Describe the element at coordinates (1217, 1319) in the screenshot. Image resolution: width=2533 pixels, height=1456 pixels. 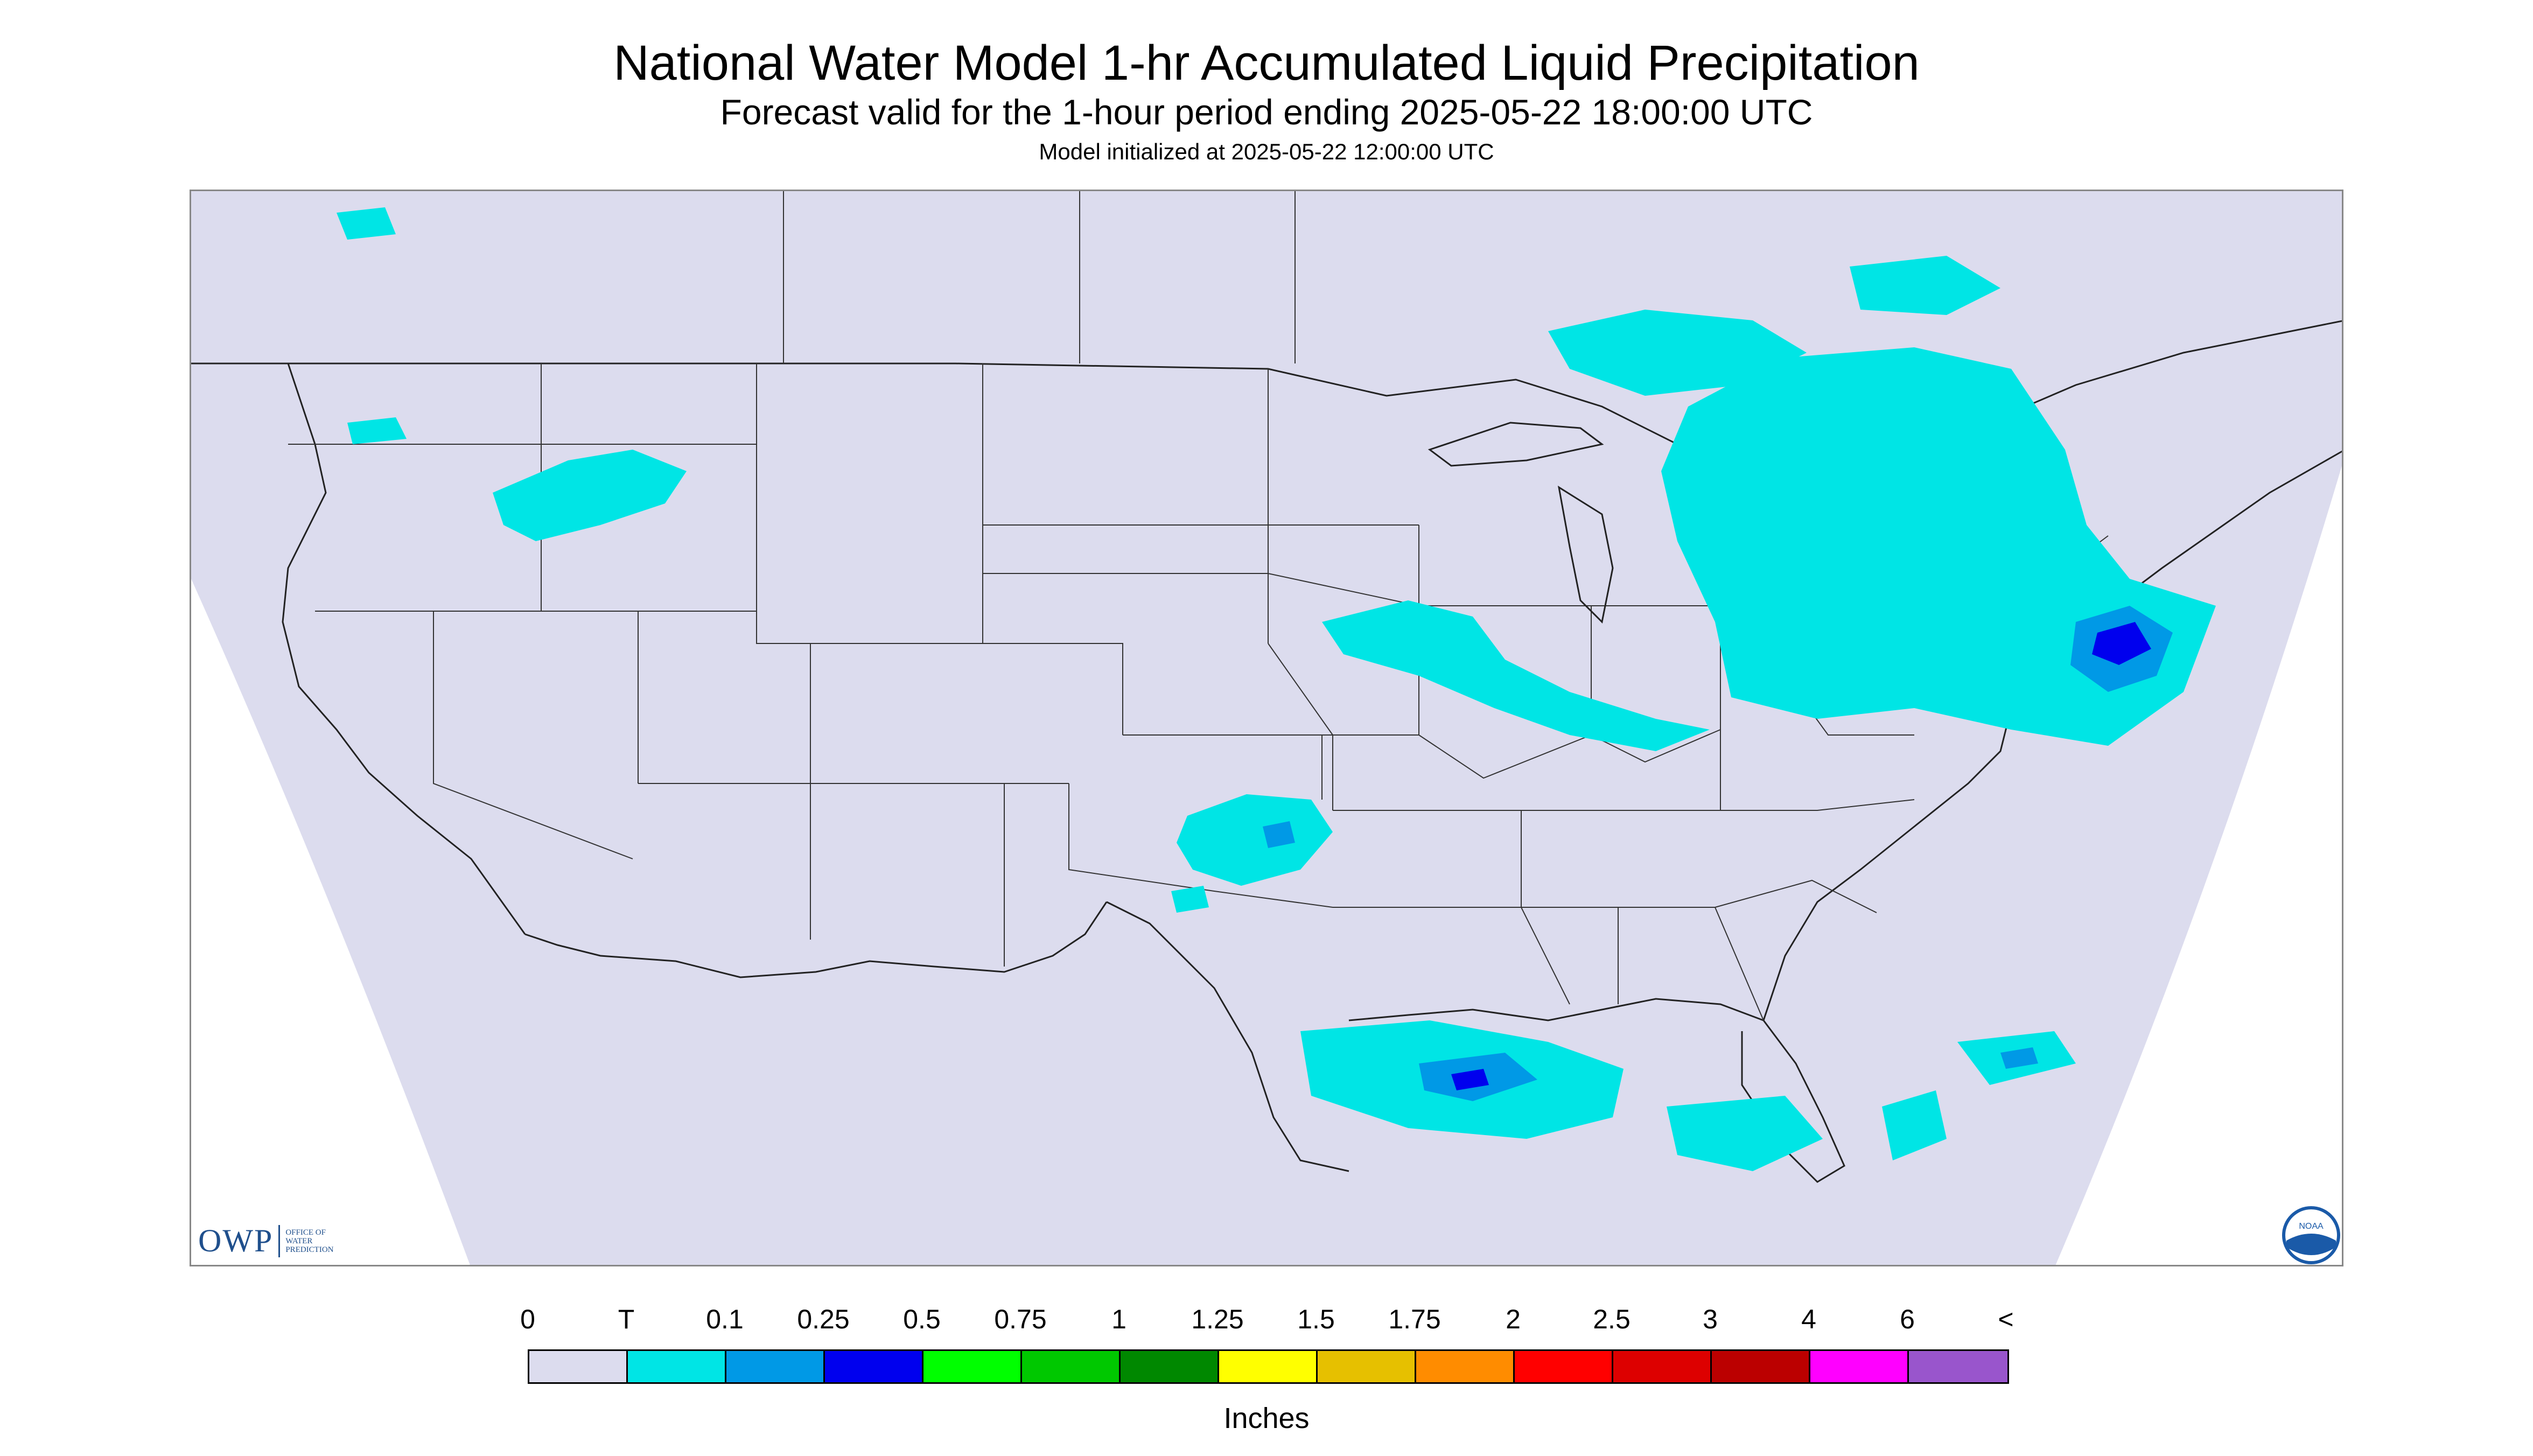
I see `legend-label: 1.25` at that location.